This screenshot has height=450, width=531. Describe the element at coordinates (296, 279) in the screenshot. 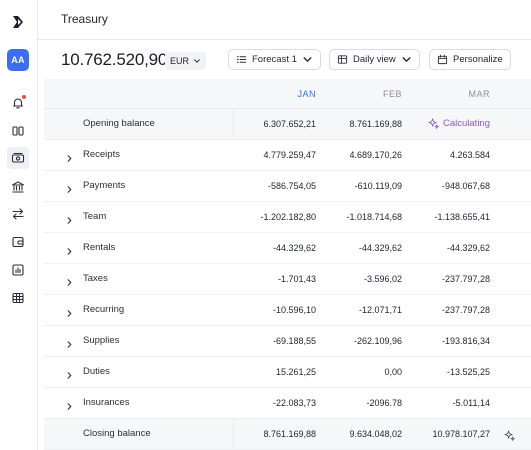

I see `cell-jan: -1.701,43` at that location.